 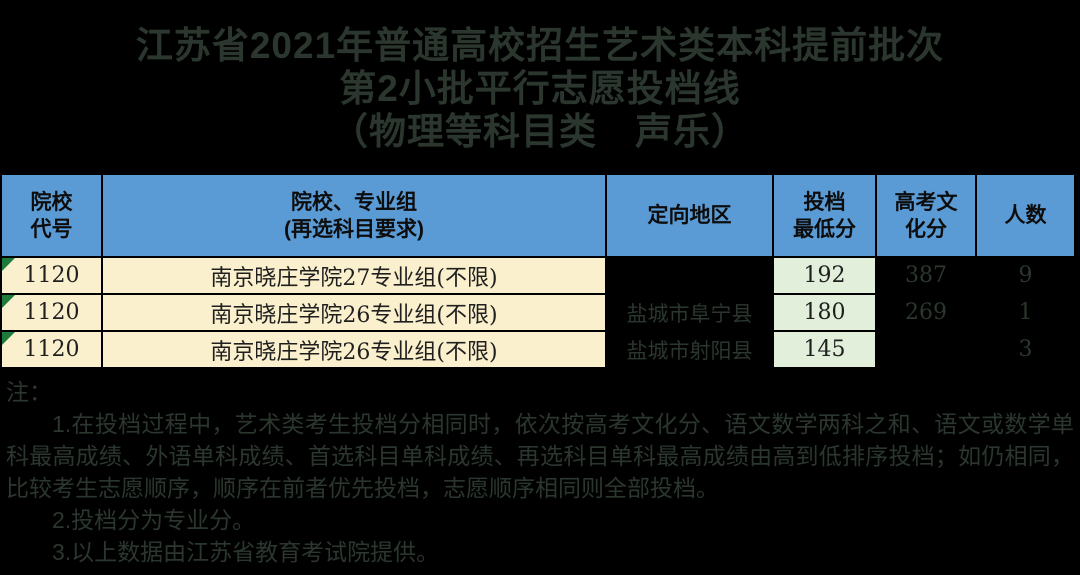 What do you see at coordinates (1025, 349) in the screenshot?
I see `cell-count: 3` at bounding box center [1025, 349].